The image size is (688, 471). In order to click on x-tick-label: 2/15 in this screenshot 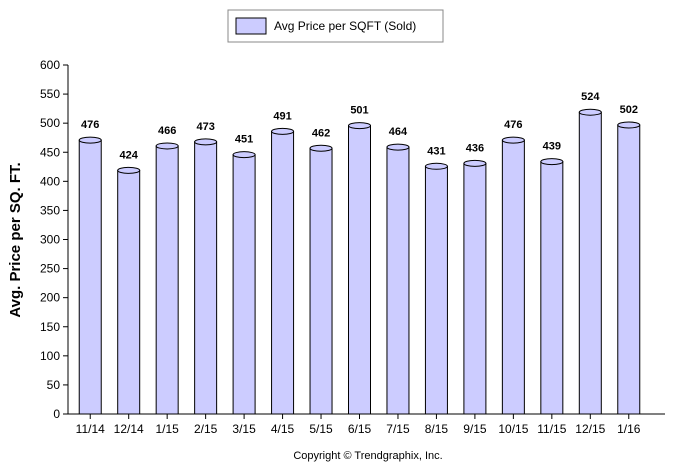, I will do `click(206, 429)`.